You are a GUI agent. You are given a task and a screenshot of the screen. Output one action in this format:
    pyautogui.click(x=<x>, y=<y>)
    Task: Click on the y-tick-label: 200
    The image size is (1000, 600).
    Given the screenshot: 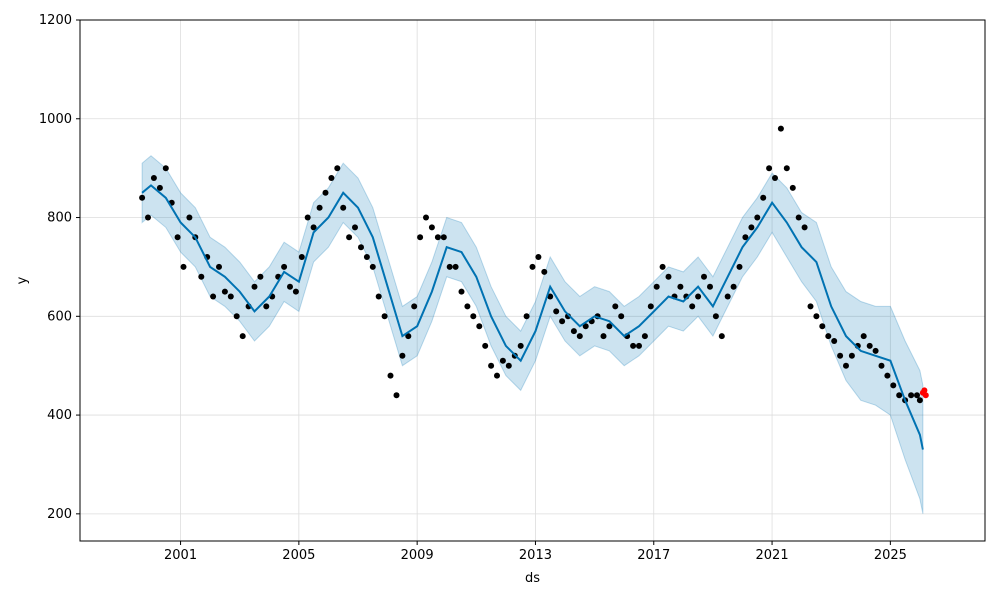 What is the action you would take?
    pyautogui.click(x=59, y=514)
    